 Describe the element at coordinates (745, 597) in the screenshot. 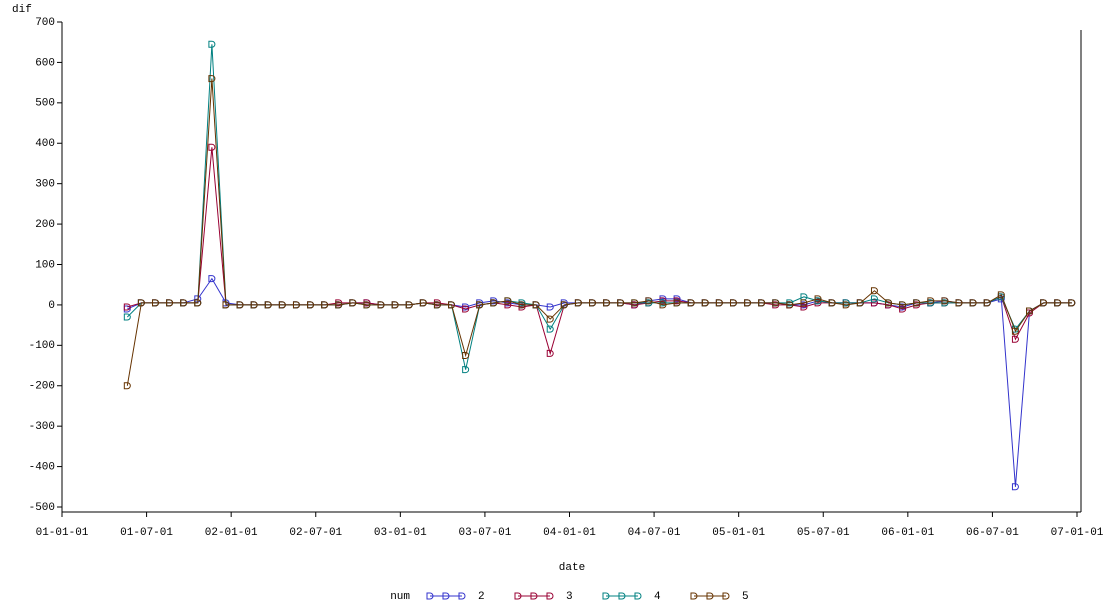

I see `legend-label: 5` at that location.